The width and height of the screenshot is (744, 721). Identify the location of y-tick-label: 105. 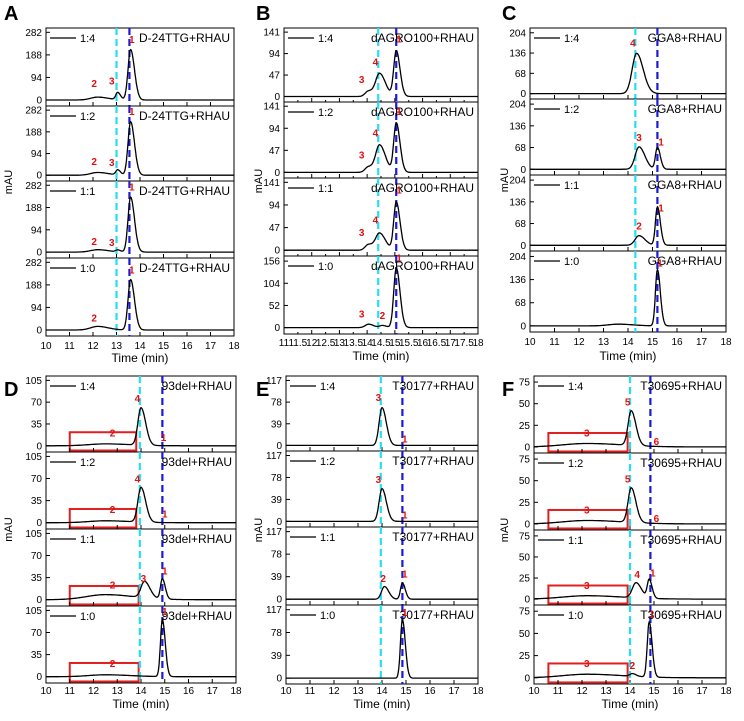
(33, 457).